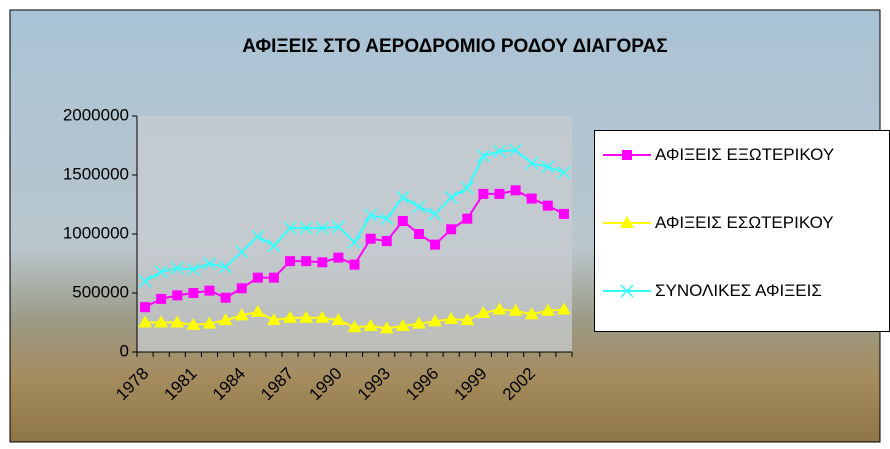 This screenshot has height=449, width=890. I want to click on y-tick-label: 500000, so click(100, 291).